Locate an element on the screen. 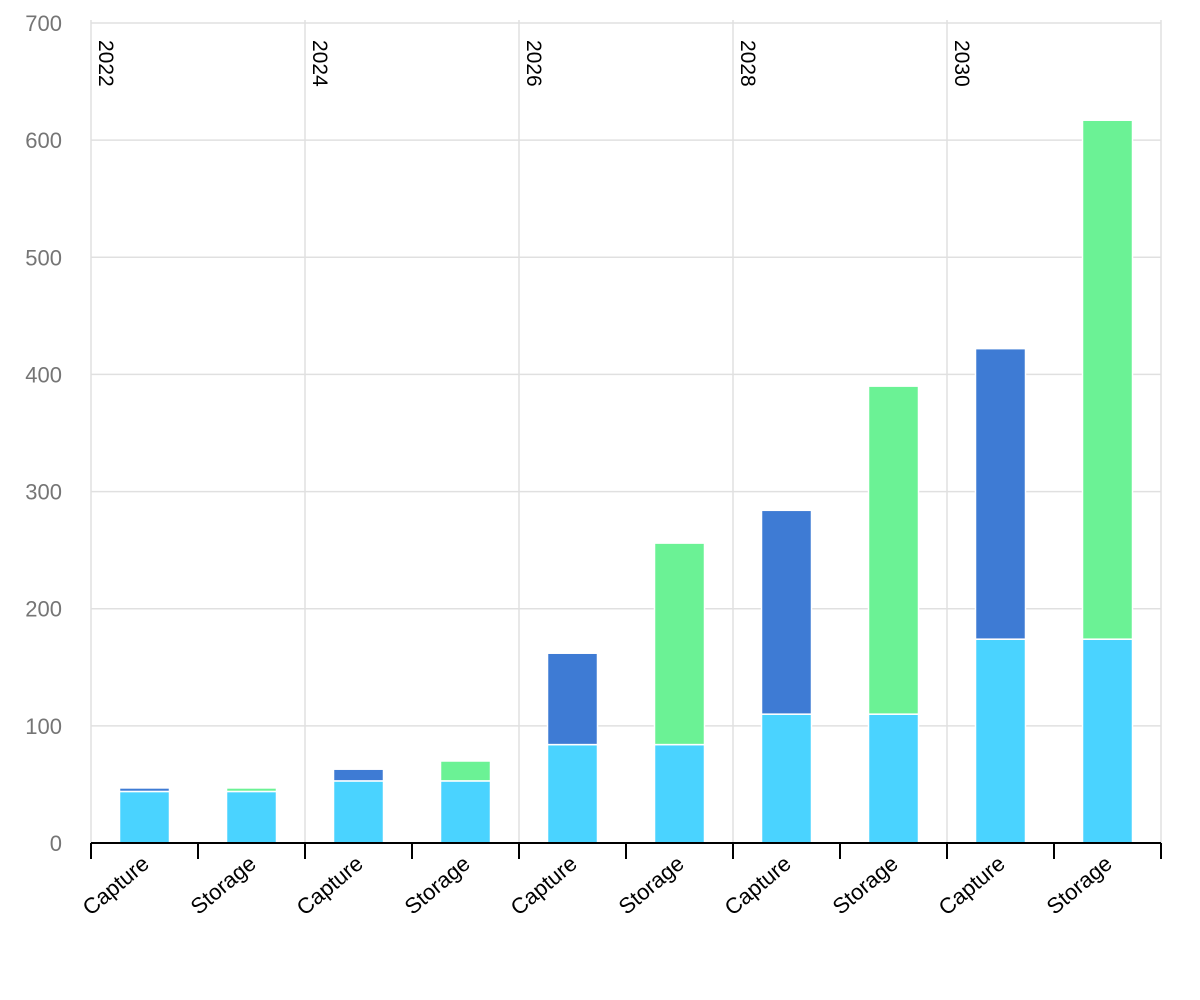  group-year-label: 2030 is located at coordinates (961, 63).